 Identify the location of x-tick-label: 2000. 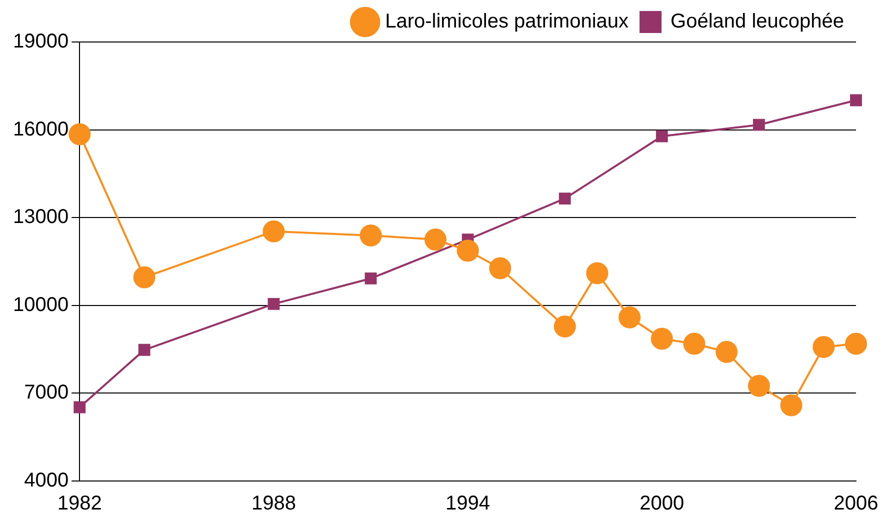
(662, 503).